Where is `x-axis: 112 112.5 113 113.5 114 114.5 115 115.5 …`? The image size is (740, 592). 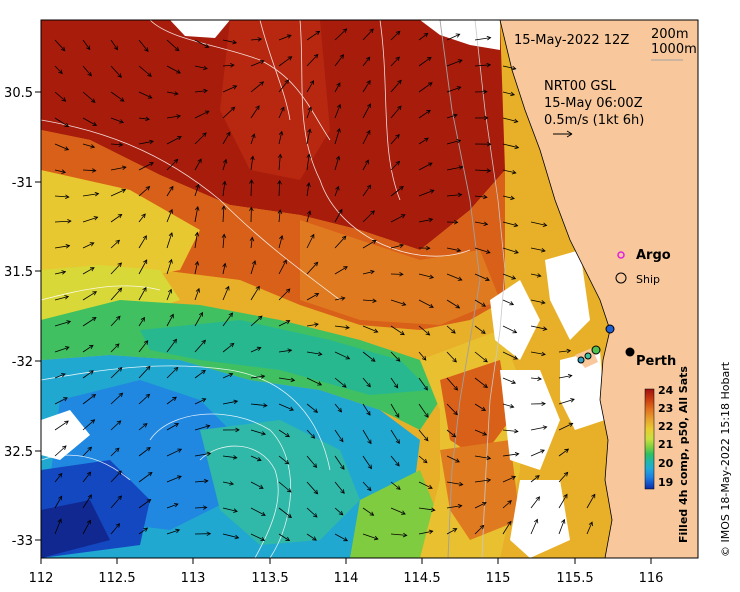
x-axis: 112 112.5 113 113.5 114 114.5 115 115.5 … is located at coordinates (346, 572).